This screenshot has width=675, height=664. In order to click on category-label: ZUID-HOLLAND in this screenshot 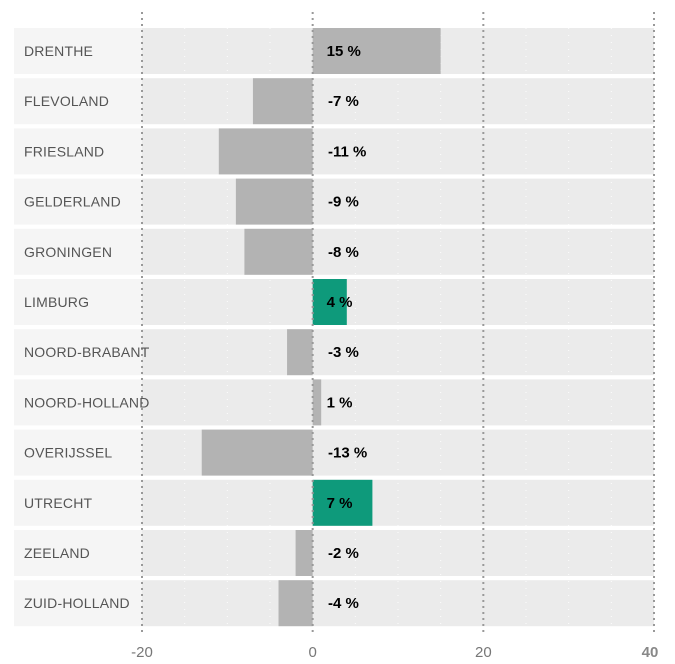, I will do `click(77, 603)`.